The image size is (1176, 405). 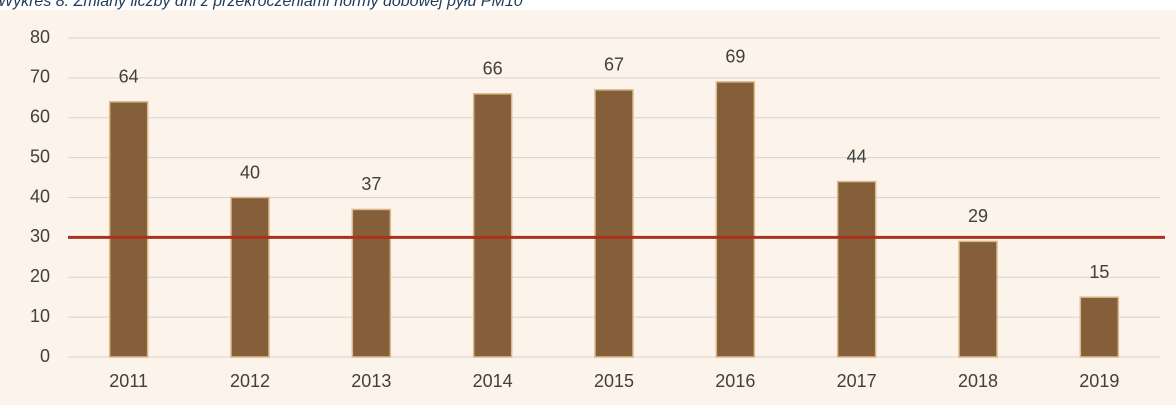 What do you see at coordinates (857, 156) in the screenshot?
I see `value-label: 44` at bounding box center [857, 156].